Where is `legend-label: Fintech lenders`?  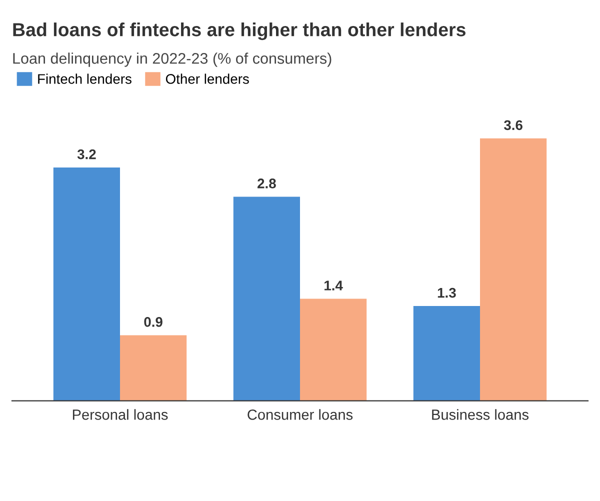
legend-label: Fintech lenders is located at coordinates (85, 79).